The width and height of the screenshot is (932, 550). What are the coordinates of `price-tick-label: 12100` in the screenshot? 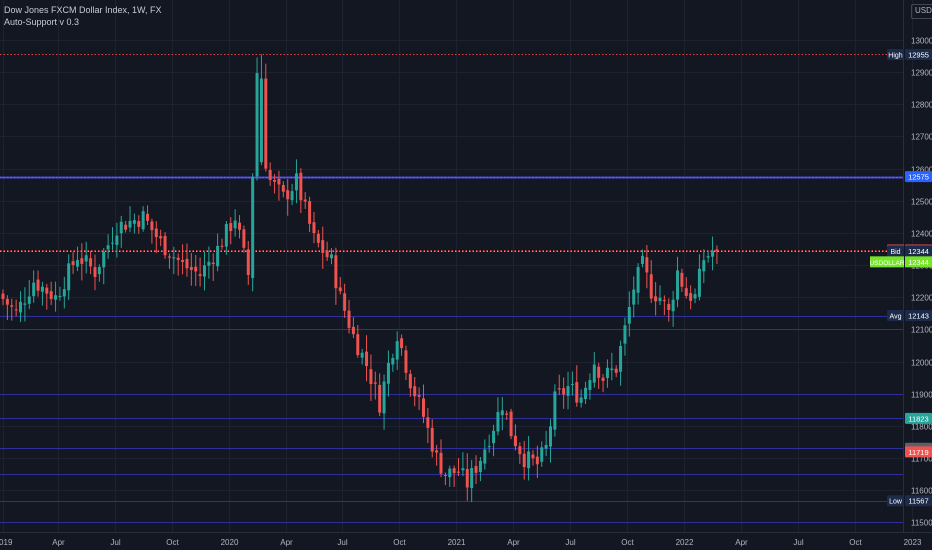 It's located at (921, 330).